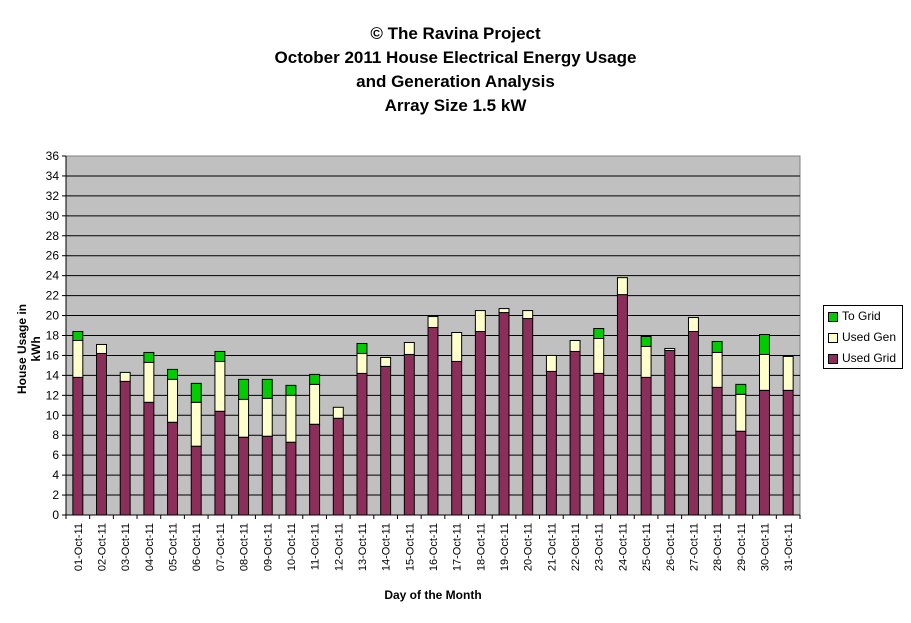 The image size is (911, 623). I want to click on legend-swatch-used-grid, so click(833, 359).